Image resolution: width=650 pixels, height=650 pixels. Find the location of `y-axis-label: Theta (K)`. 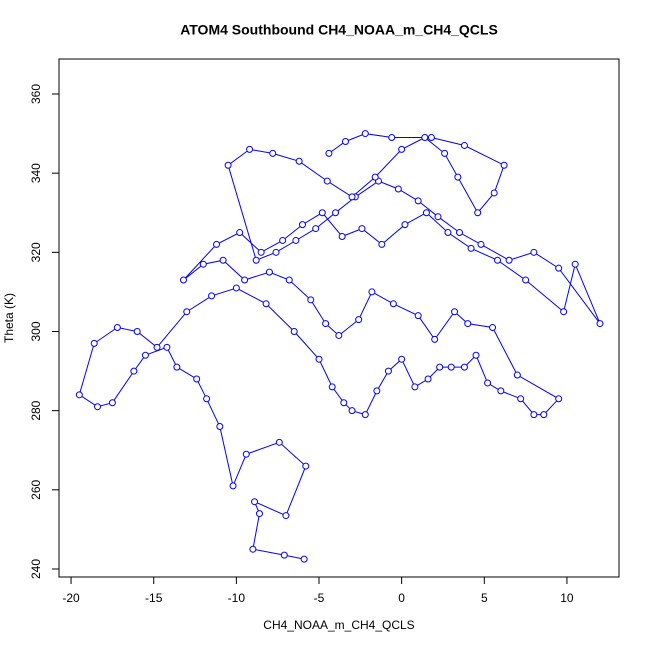

y-axis-label: Theta (K) is located at coordinates (9, 318).